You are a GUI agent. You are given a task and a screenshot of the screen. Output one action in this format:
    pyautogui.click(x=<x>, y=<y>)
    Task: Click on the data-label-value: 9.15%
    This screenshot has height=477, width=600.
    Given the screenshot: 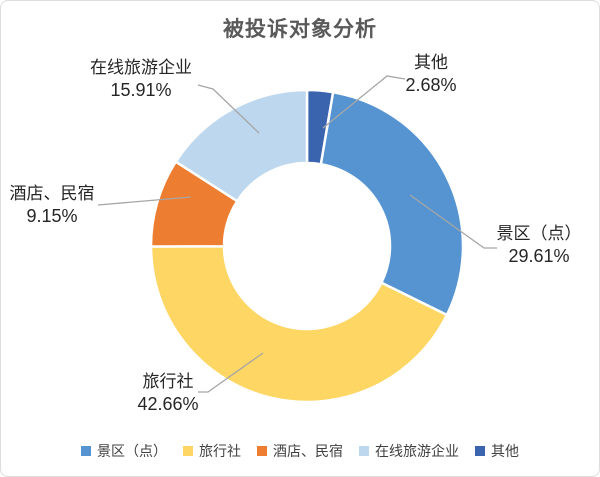 What is the action you would take?
    pyautogui.click(x=52, y=216)
    